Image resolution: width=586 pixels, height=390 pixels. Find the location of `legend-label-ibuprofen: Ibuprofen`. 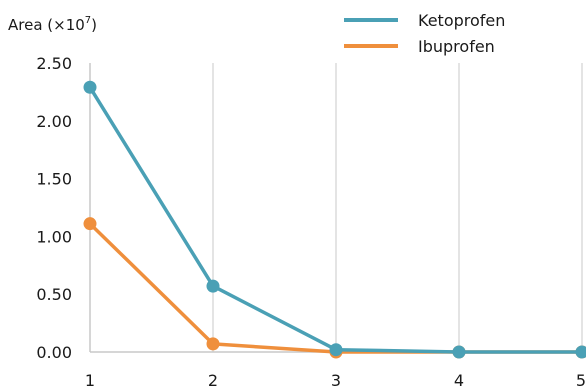

legend-label-ibuprofen: Ibuprofen is located at coordinates (456, 46).